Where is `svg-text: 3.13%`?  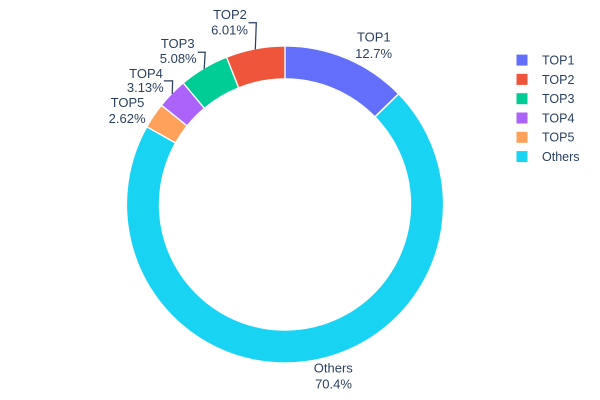
svg-text: 3.13% is located at coordinates (145, 87).